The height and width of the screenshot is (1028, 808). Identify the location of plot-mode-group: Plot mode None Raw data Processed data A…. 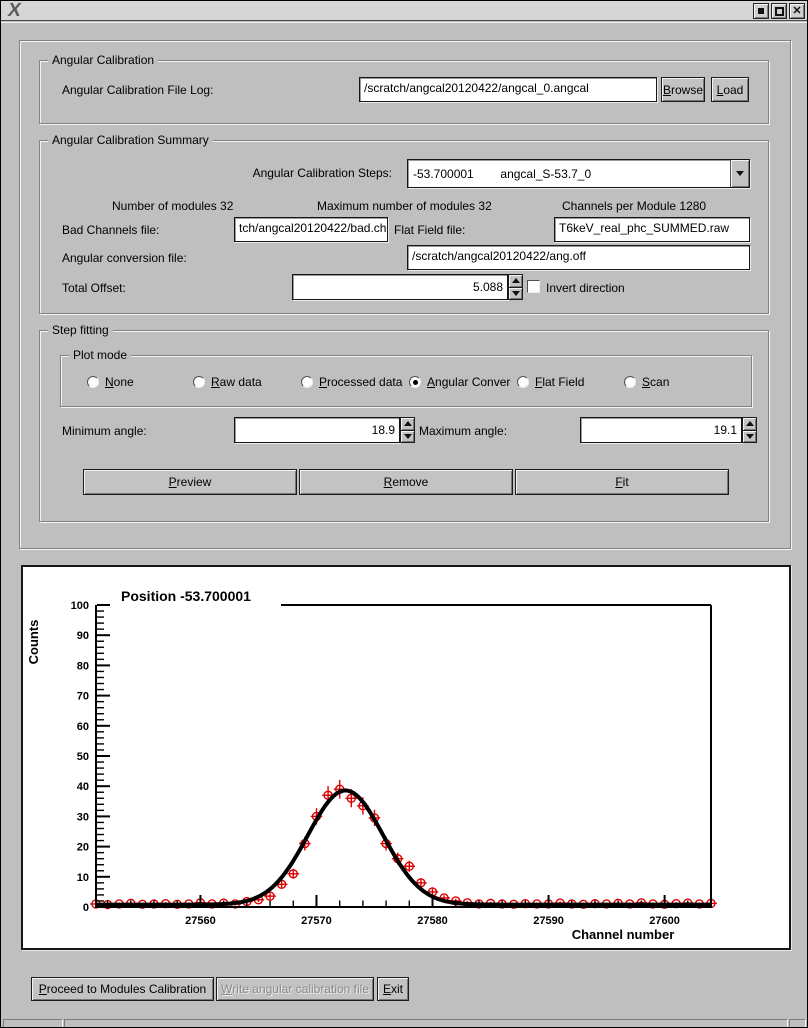
(406, 377).